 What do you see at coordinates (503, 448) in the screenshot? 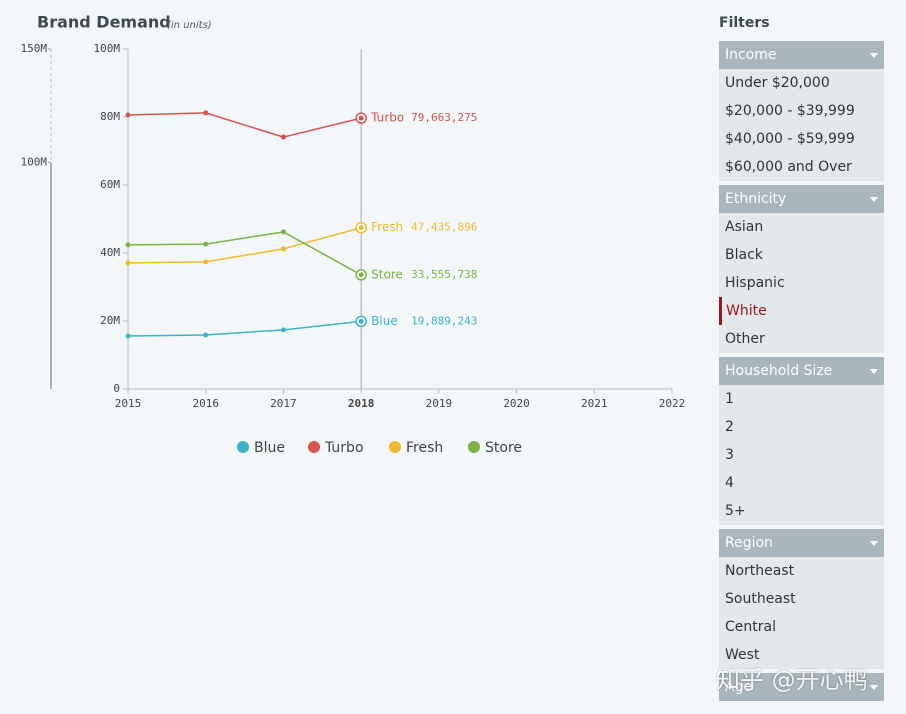
I see `legend-label: Store` at bounding box center [503, 448].